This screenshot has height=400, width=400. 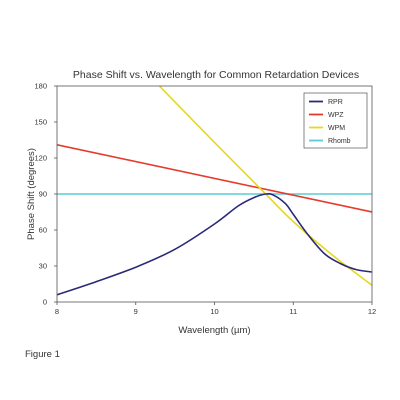 What do you see at coordinates (40, 158) in the screenshot?
I see `y-tick-label: 120` at bounding box center [40, 158].